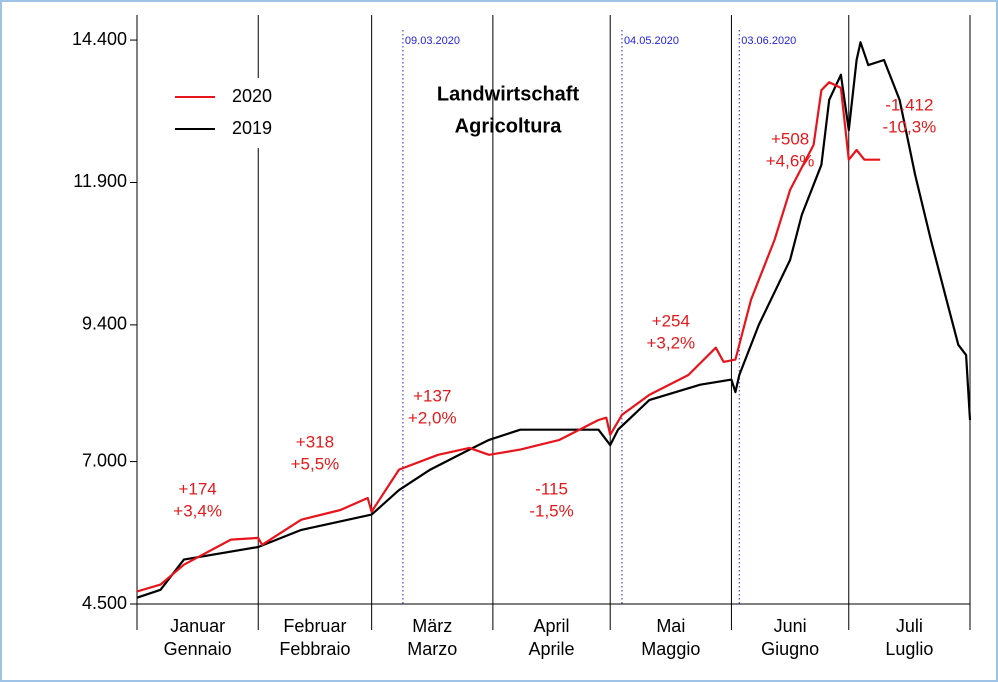 The image size is (998, 682). I want to click on x-tick-label: April, so click(552, 626).